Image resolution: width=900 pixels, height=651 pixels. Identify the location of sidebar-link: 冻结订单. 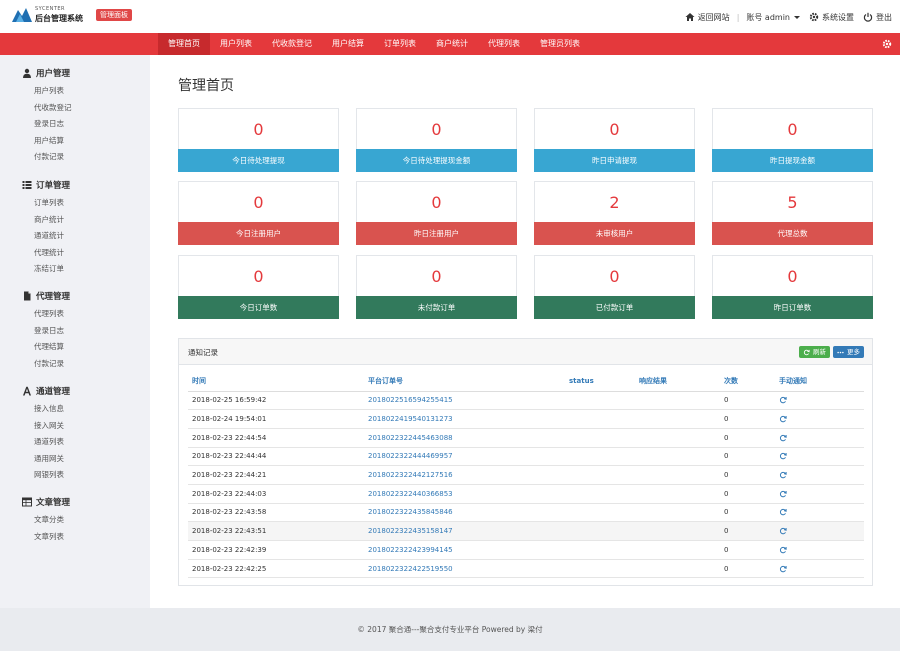
(49, 268).